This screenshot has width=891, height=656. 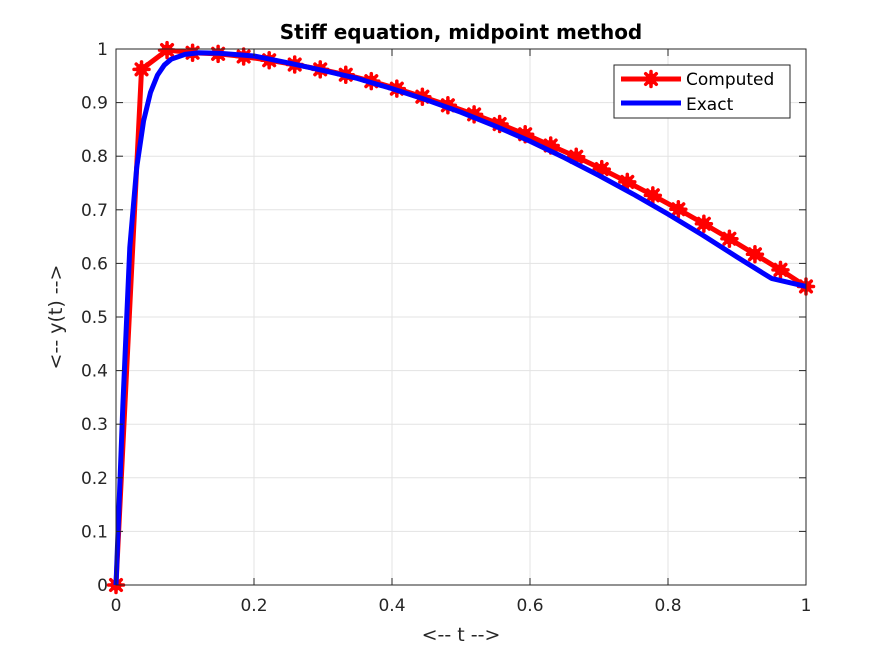 I want to click on x-tick-label: 0.4, so click(x=391, y=606).